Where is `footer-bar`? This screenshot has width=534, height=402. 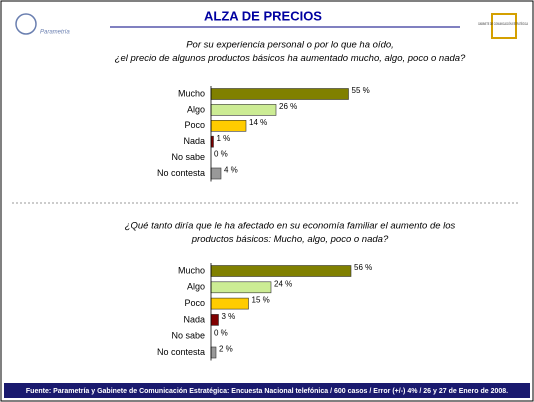 footer-bar is located at coordinates (267, 390).